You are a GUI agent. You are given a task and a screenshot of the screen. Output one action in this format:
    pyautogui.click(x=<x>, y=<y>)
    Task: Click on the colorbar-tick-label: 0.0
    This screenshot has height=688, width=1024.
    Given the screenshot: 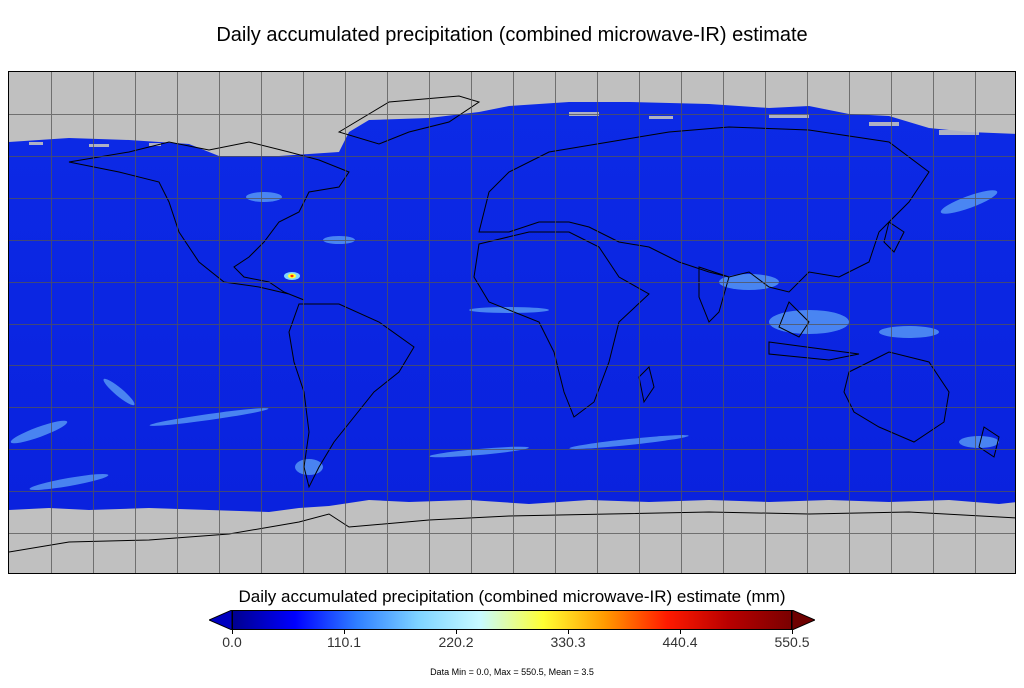 What is the action you would take?
    pyautogui.click(x=232, y=642)
    